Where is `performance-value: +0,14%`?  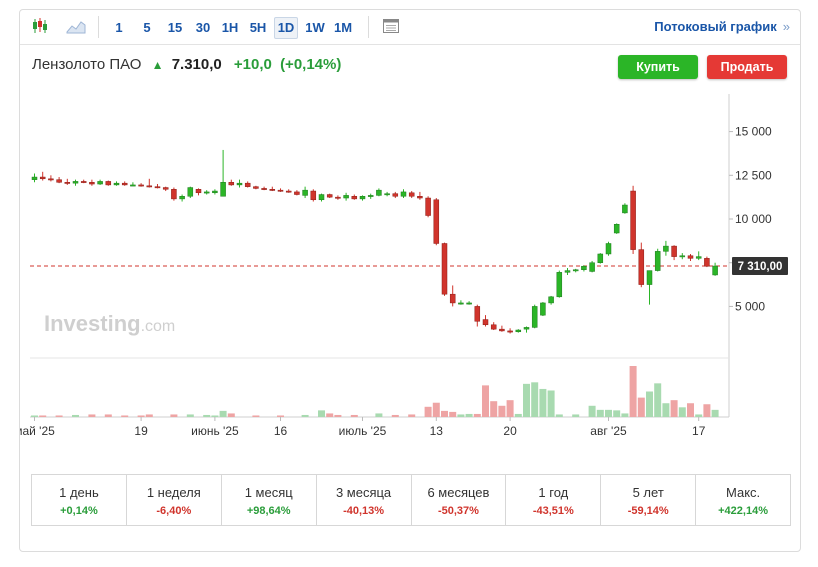
performance-value: +0,14% is located at coordinates (79, 511).